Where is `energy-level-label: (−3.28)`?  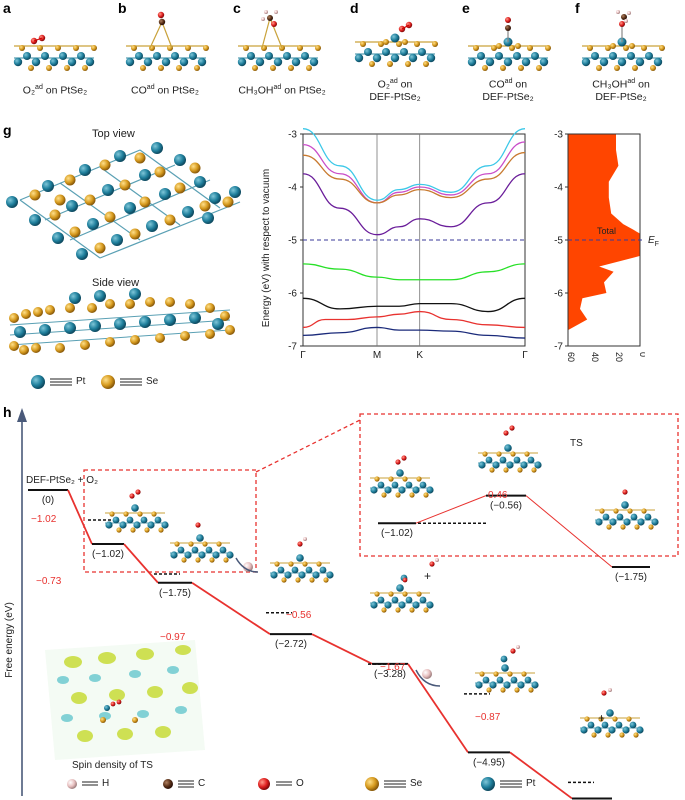 energy-level-label: (−3.28) is located at coordinates (390, 674).